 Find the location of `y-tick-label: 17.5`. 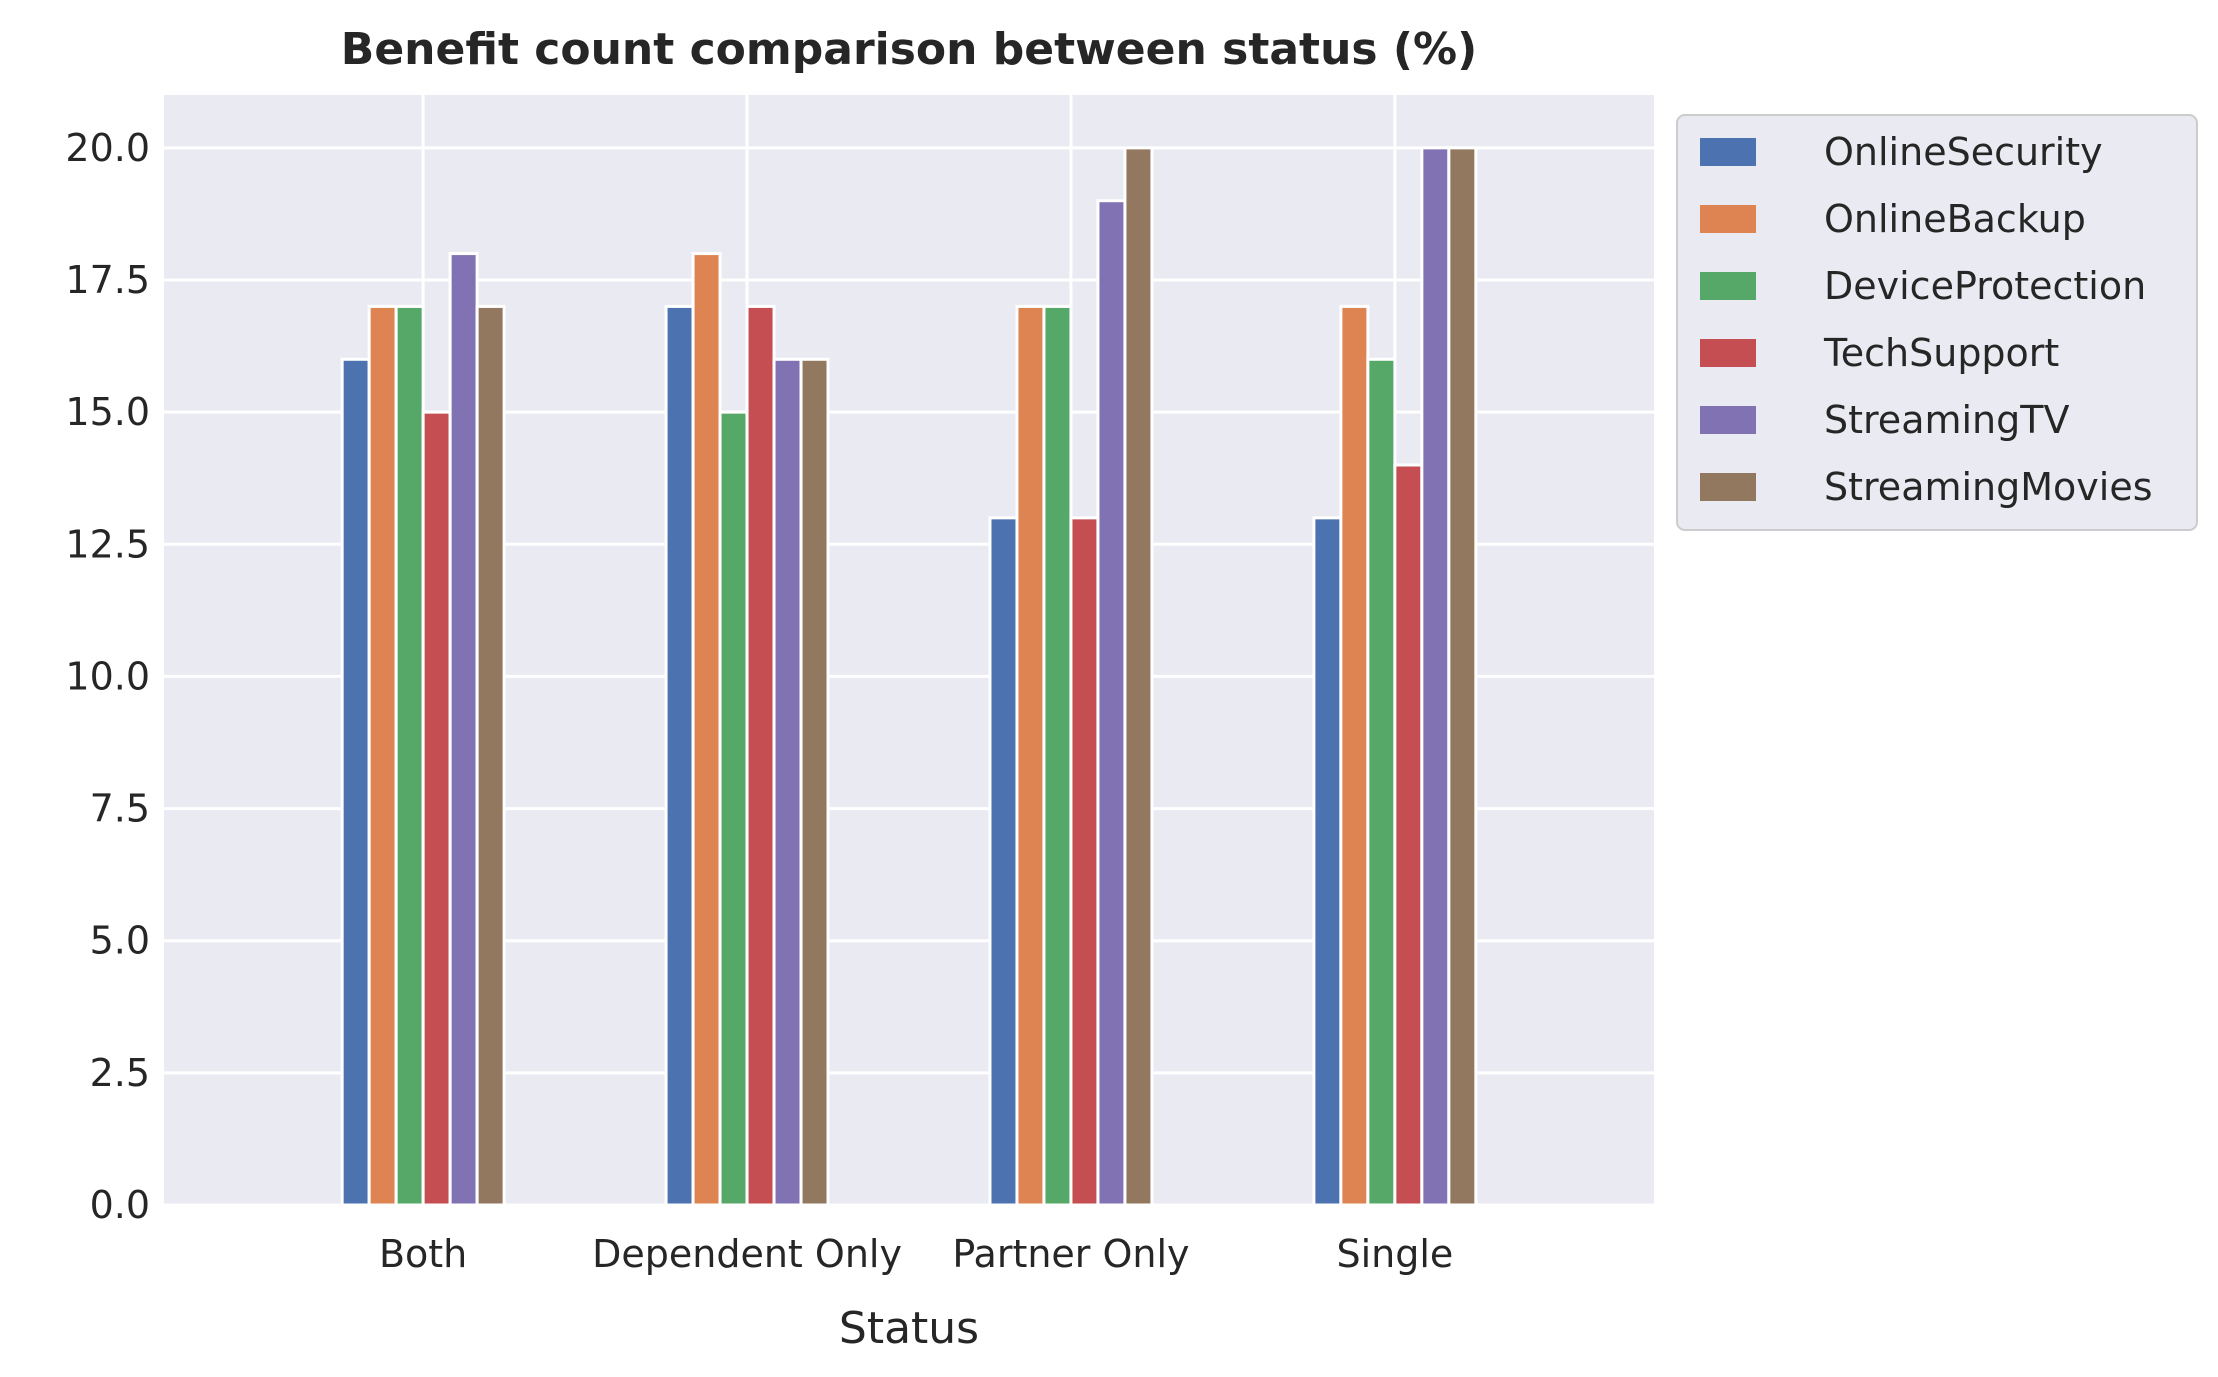

y-tick-label: 17.5 is located at coordinates (107, 280).